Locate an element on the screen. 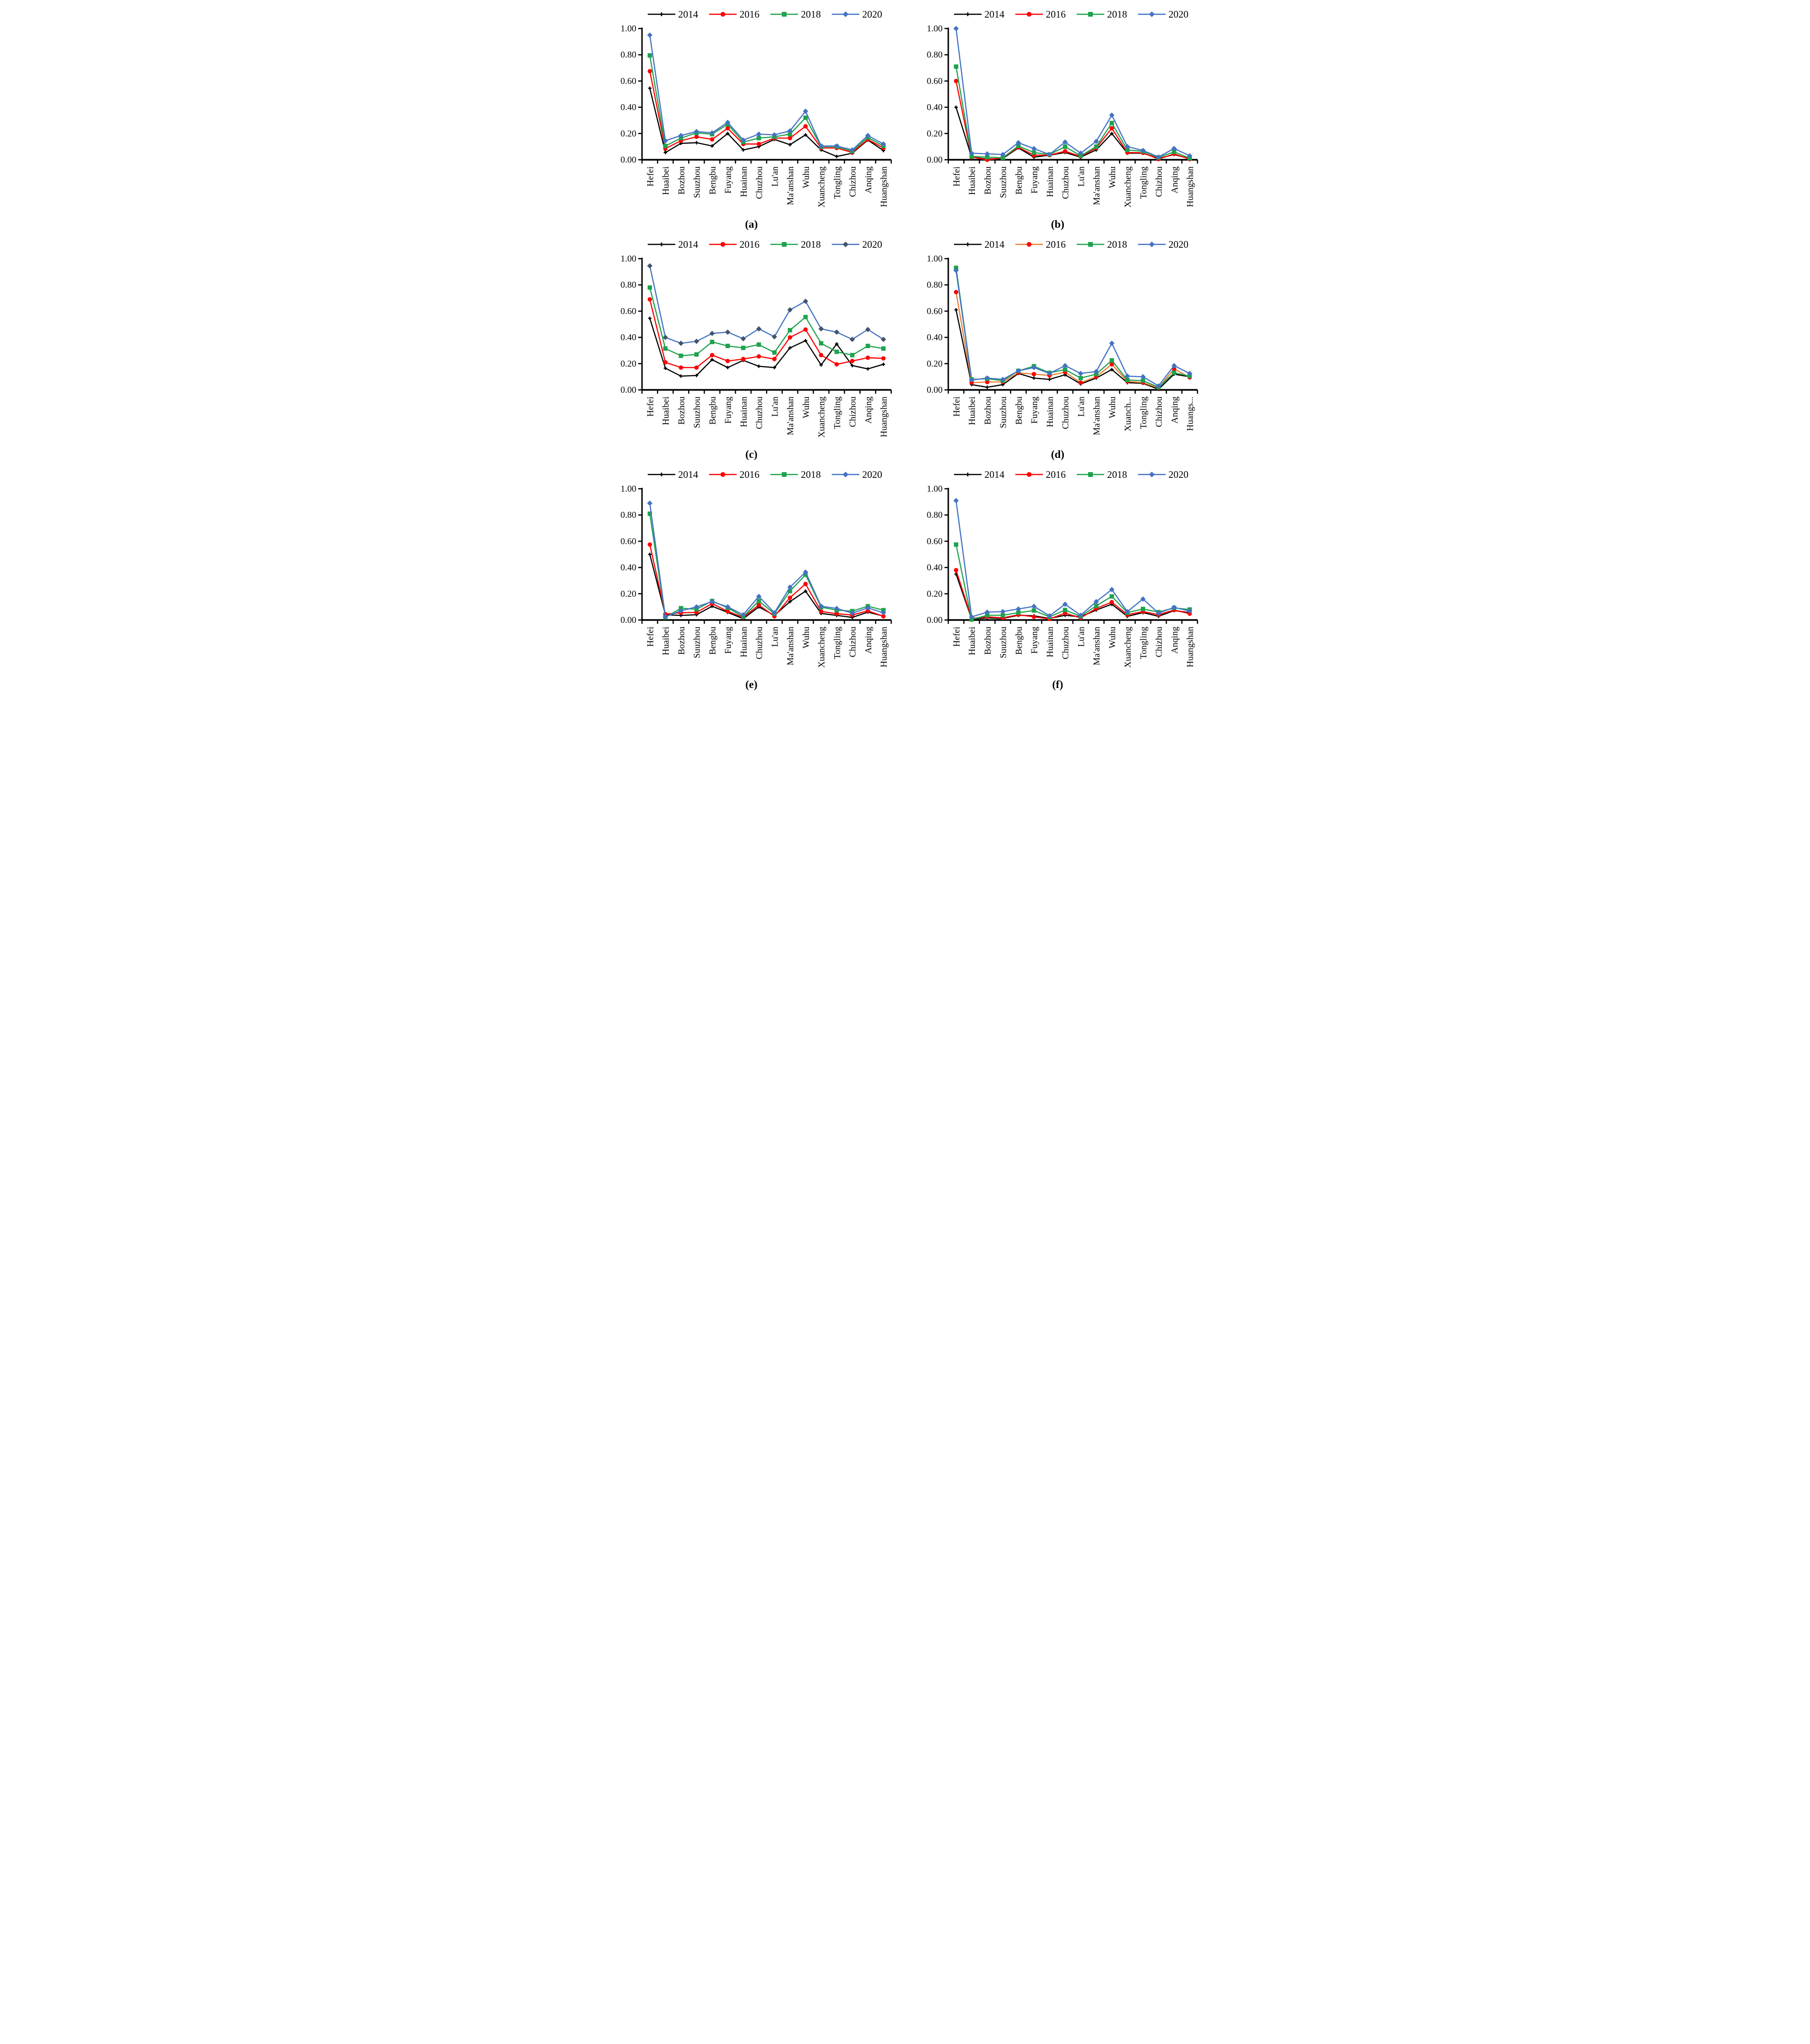 This screenshot has height=2044, width=1810. y-tick-label: 0.20 is located at coordinates (628, 364).